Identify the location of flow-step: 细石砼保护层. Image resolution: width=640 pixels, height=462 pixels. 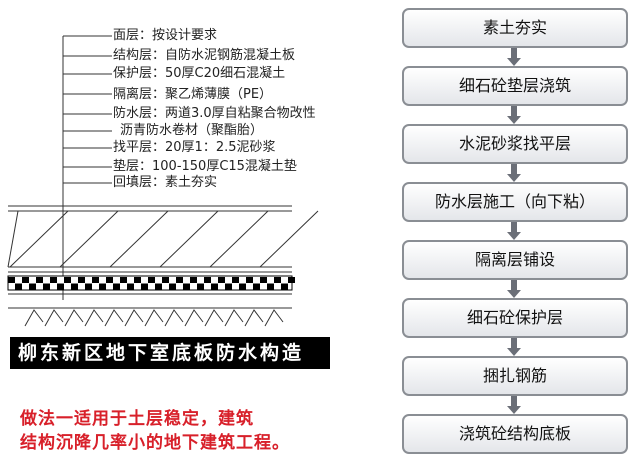
(515, 318).